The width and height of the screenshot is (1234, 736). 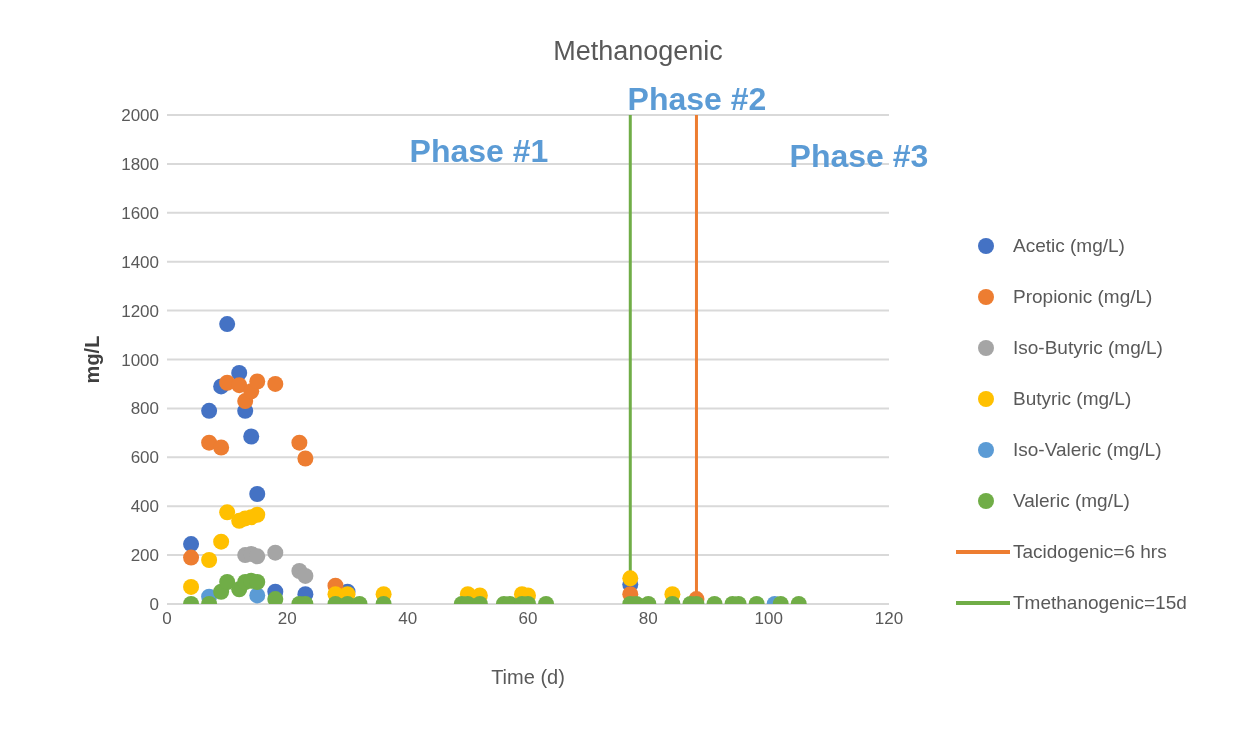 I want to click on chart-title: Methanogenic, so click(x=638, y=51).